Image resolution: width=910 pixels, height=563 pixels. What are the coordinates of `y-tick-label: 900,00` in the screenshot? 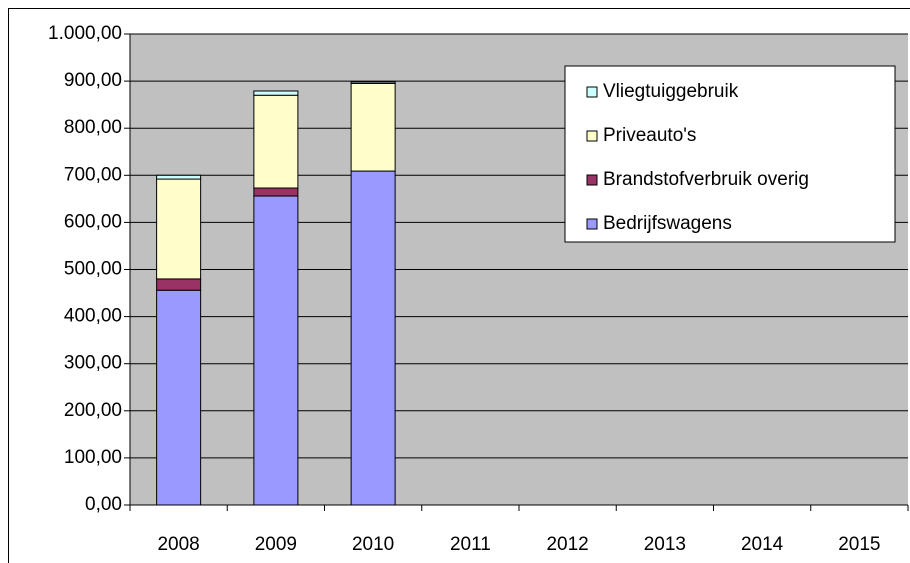 It's located at (93, 80).